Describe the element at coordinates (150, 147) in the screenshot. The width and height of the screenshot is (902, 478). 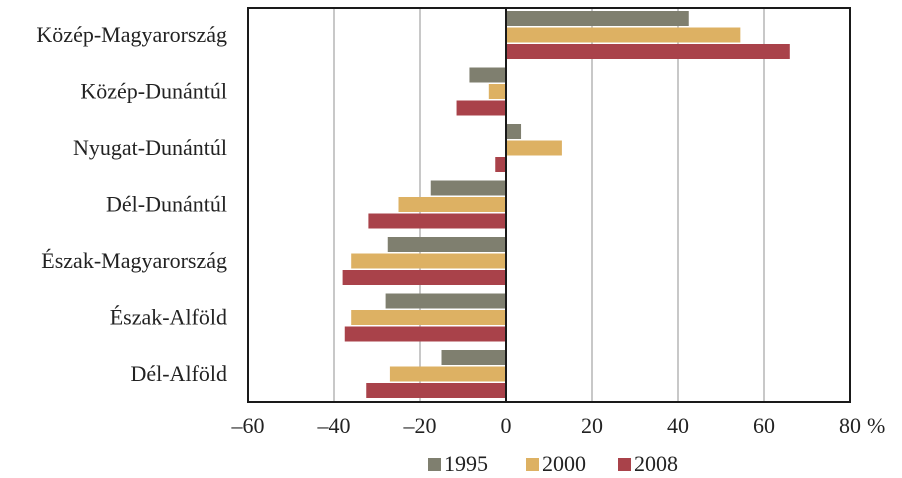
I see `category-label: Nyugat-Dunántúl` at that location.